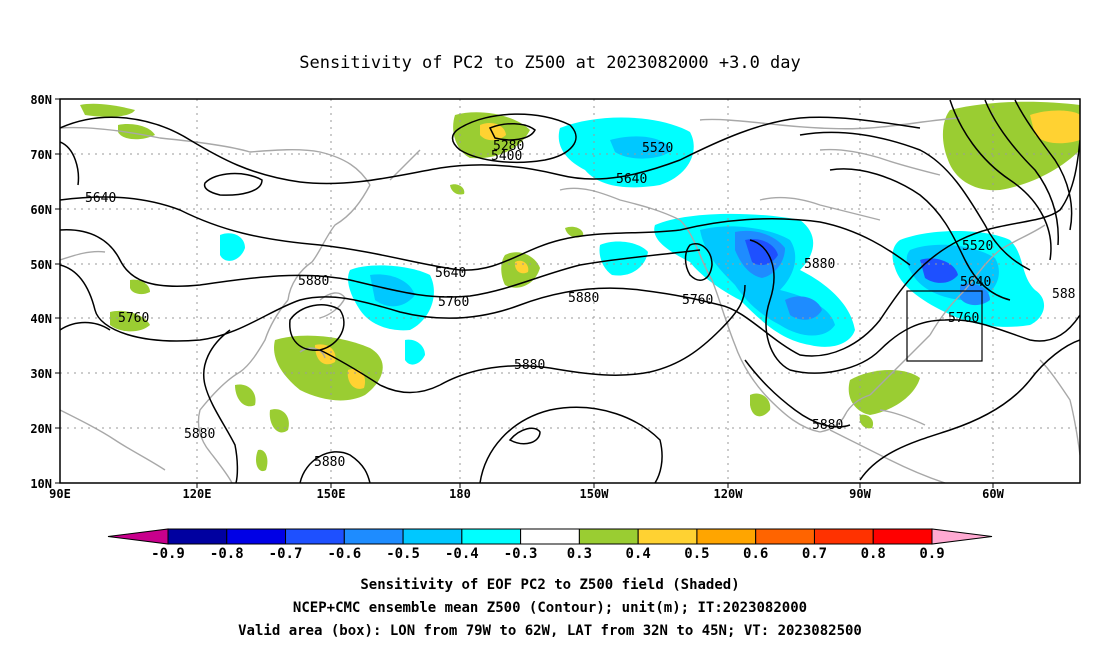  I want to click on lon-label: 180, so click(460, 494).